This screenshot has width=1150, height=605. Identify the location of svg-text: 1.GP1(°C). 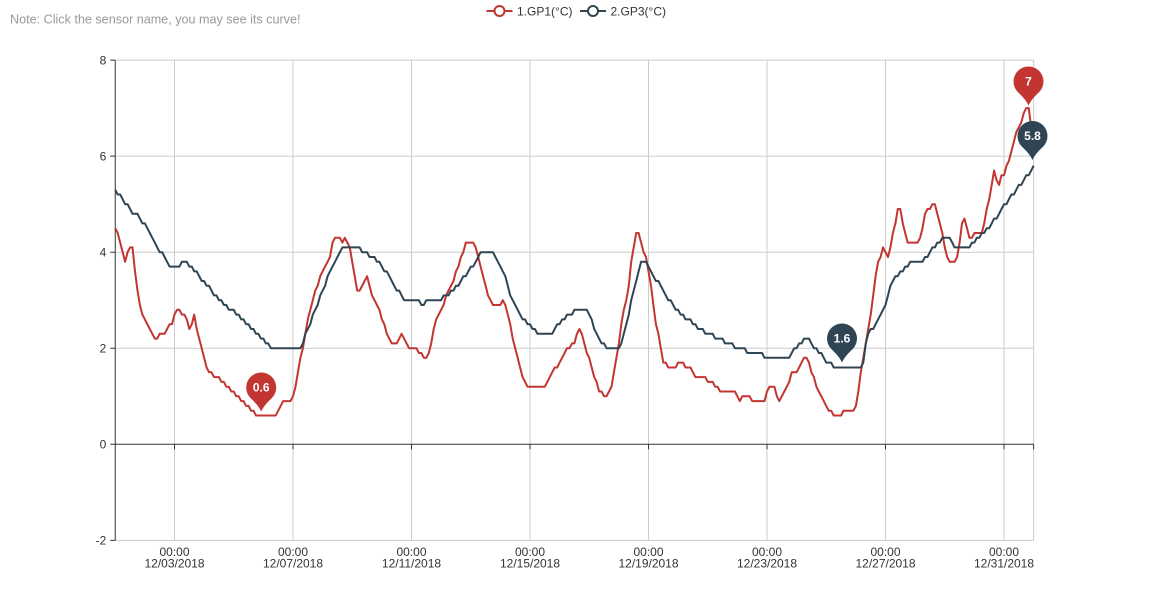
(544, 12).